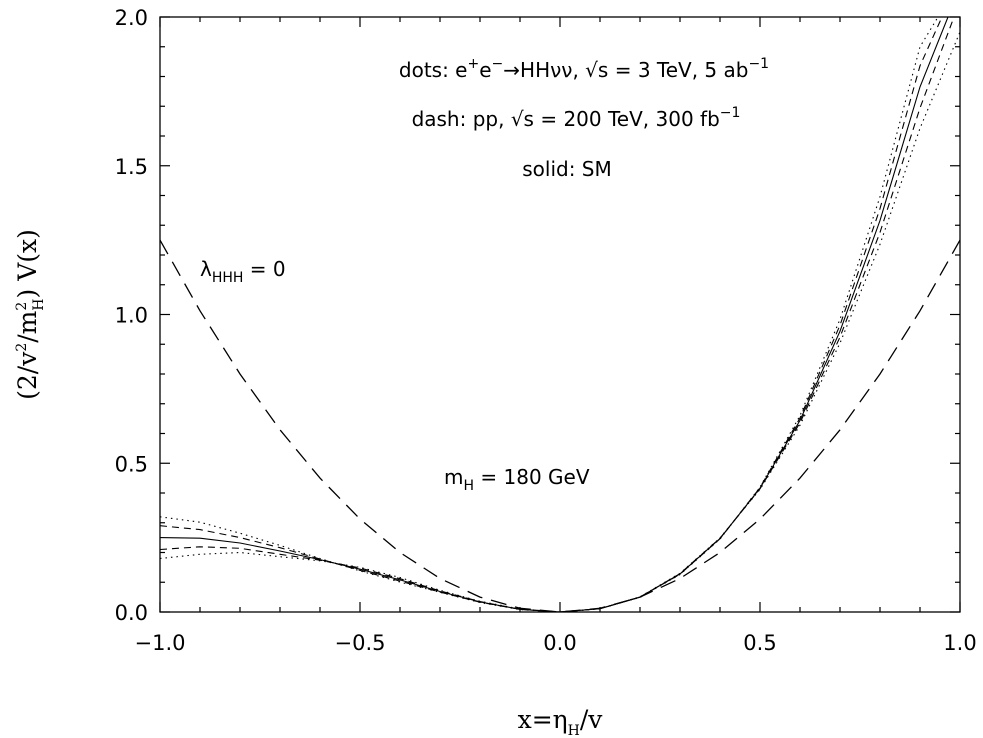  Describe the element at coordinates (22, 347) in the screenshot. I see `y-axis-label-sup-v: 2` at that location.